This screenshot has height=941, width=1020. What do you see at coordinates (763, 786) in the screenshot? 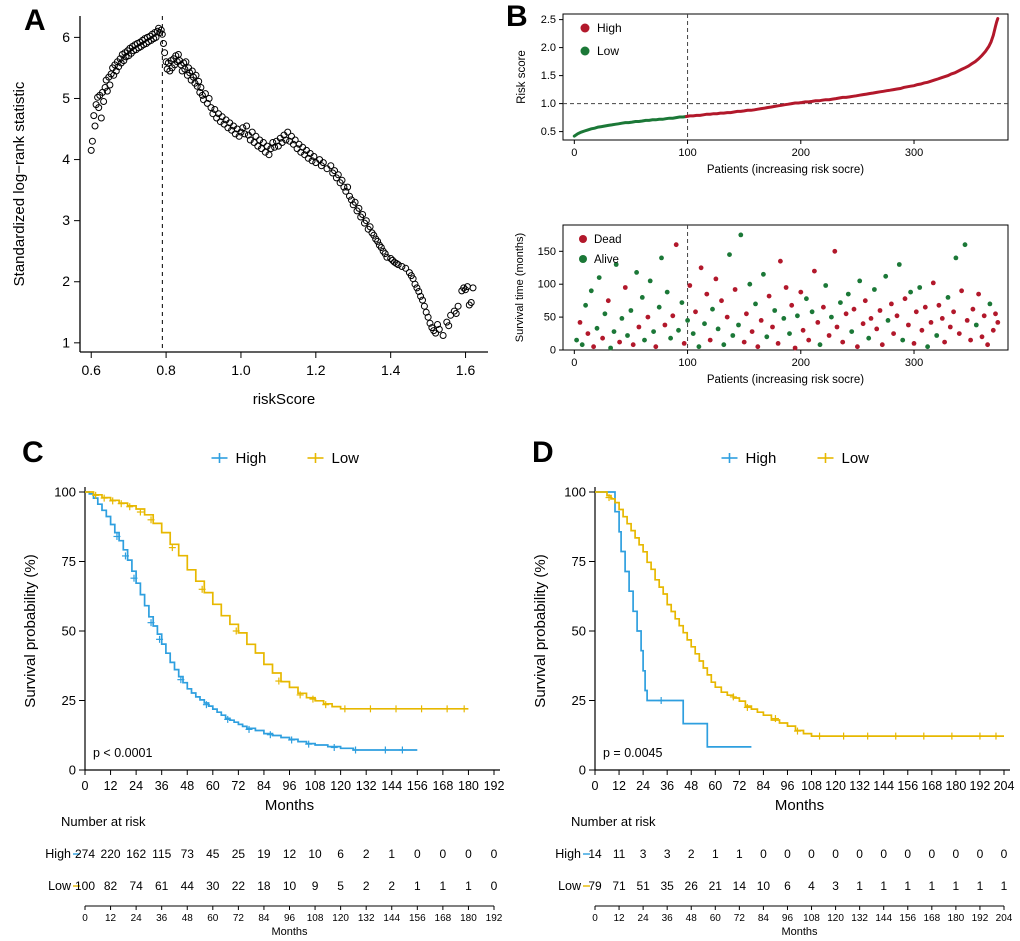
I see `x-tick-label: 84` at bounding box center [763, 786].